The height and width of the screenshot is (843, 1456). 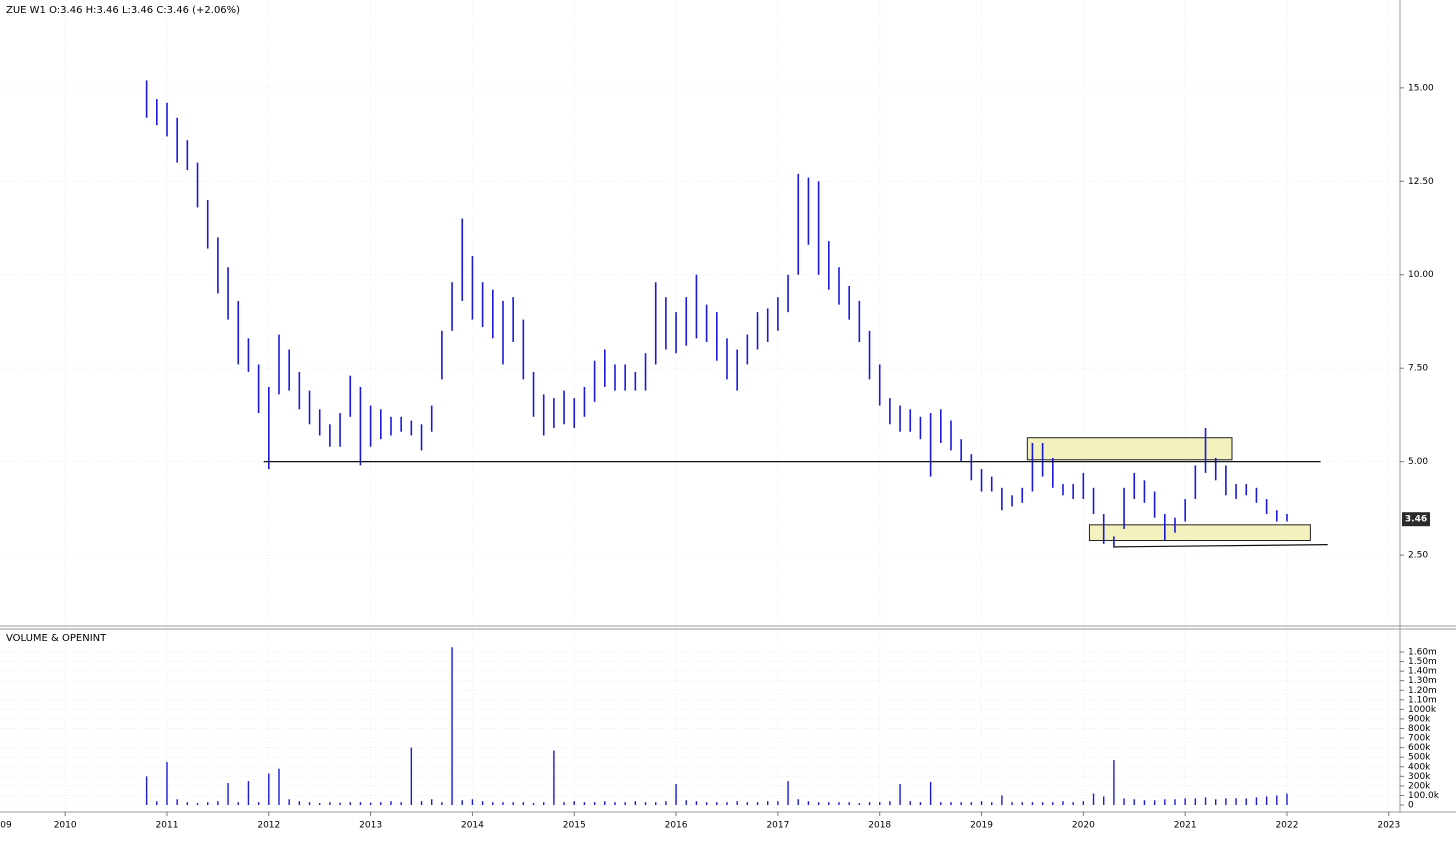 I want to click on last-price-label: 3.46, so click(x=1416, y=520).